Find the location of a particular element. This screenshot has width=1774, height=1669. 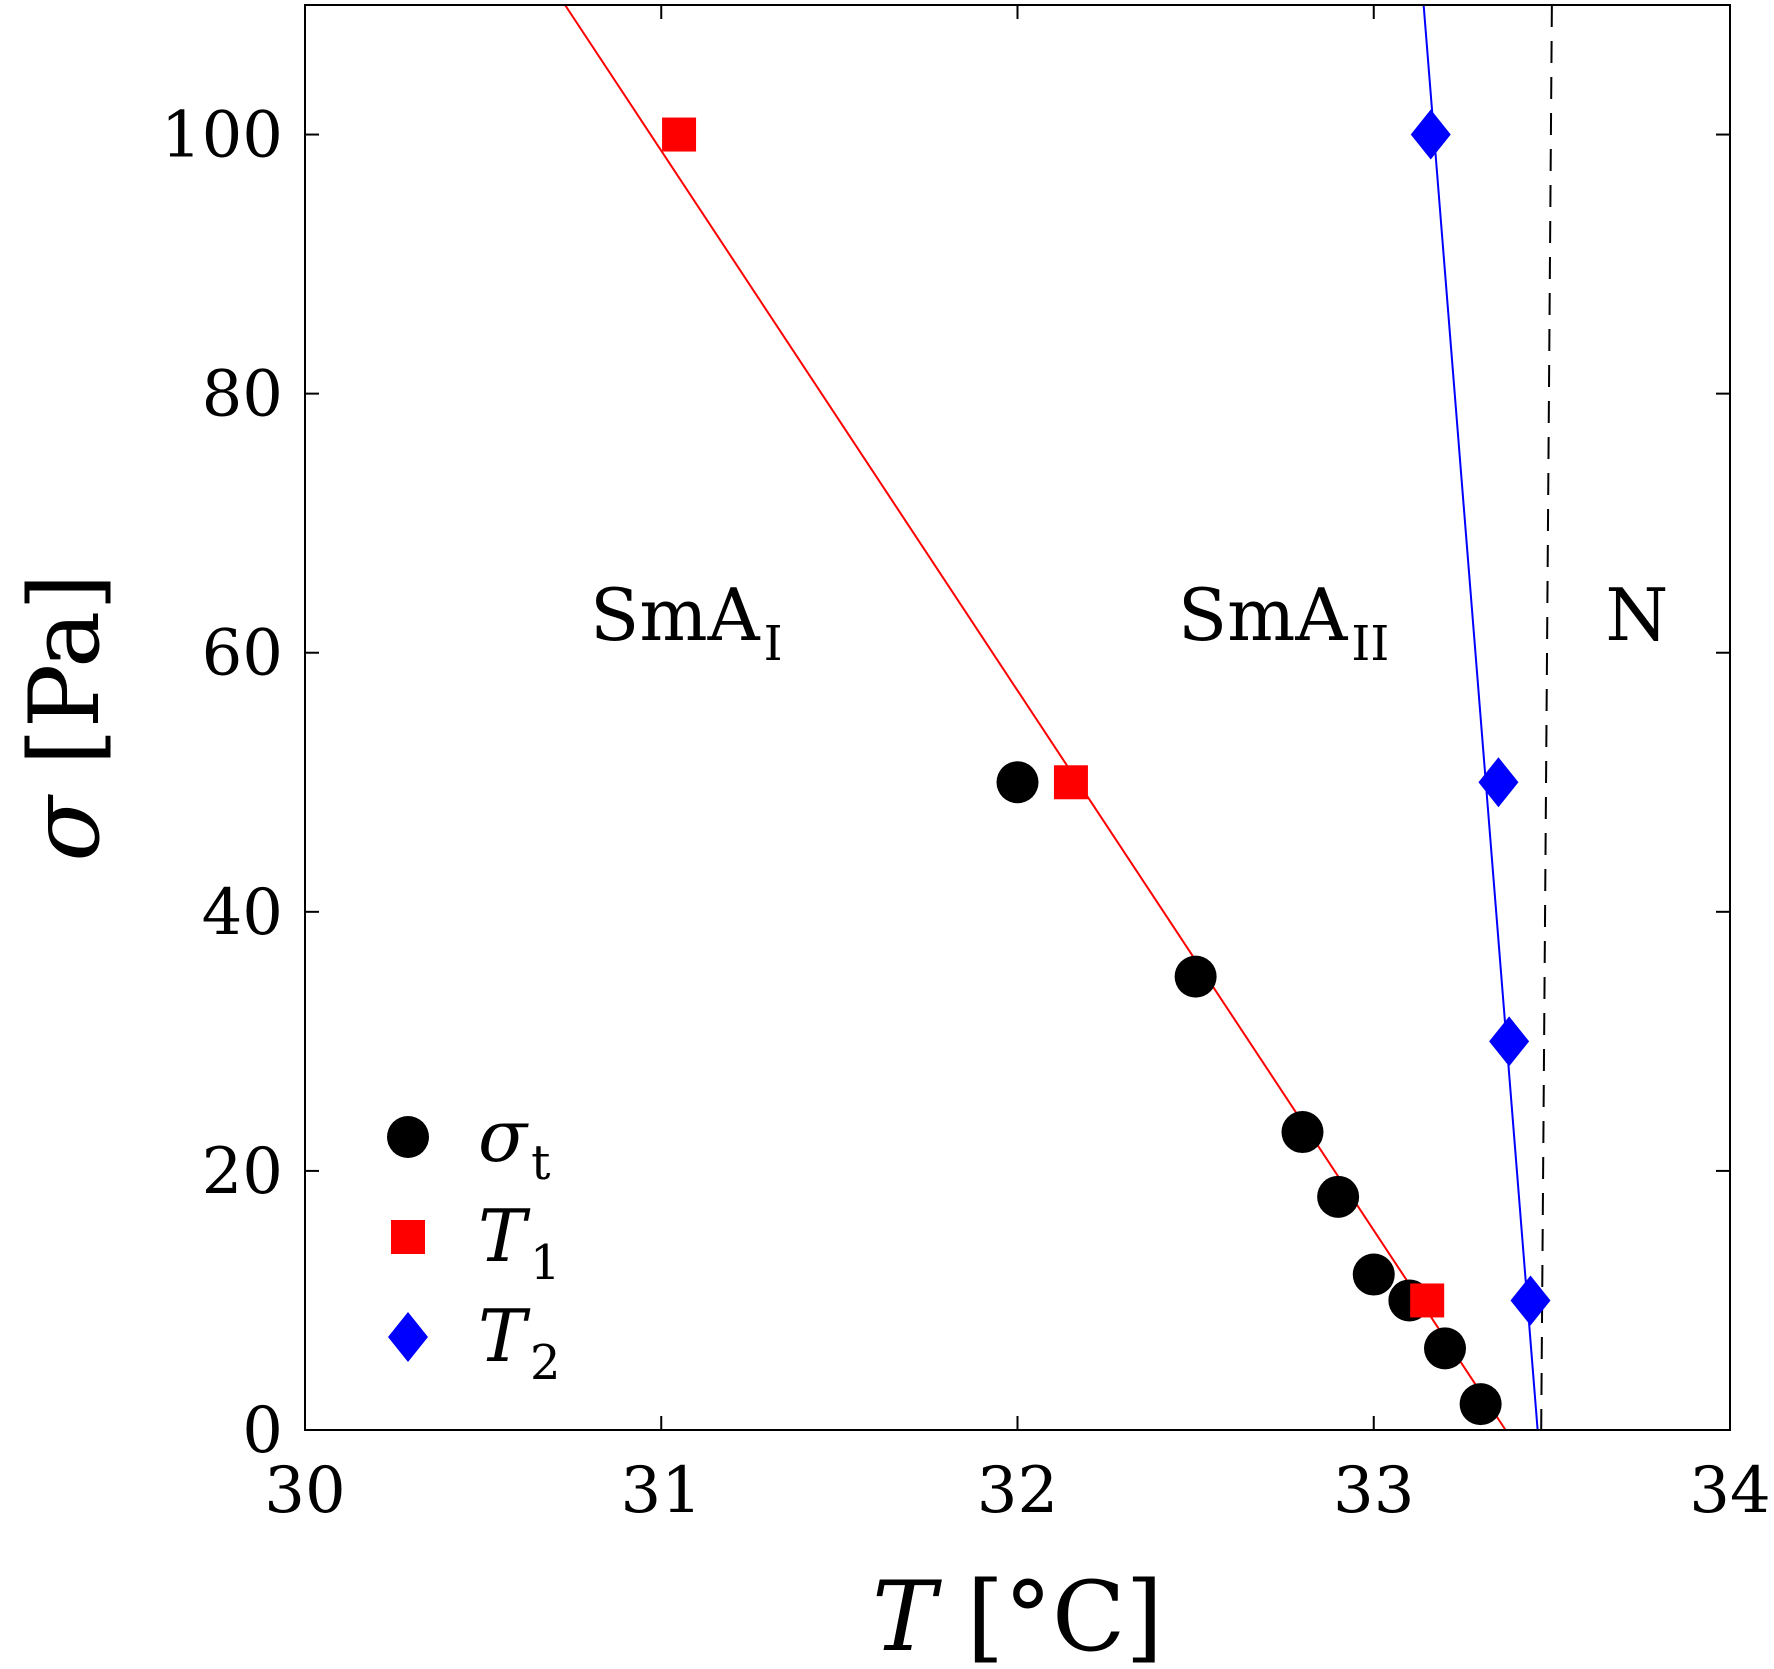

y-axis-label: σ [Pa] is located at coordinates (65, 717).